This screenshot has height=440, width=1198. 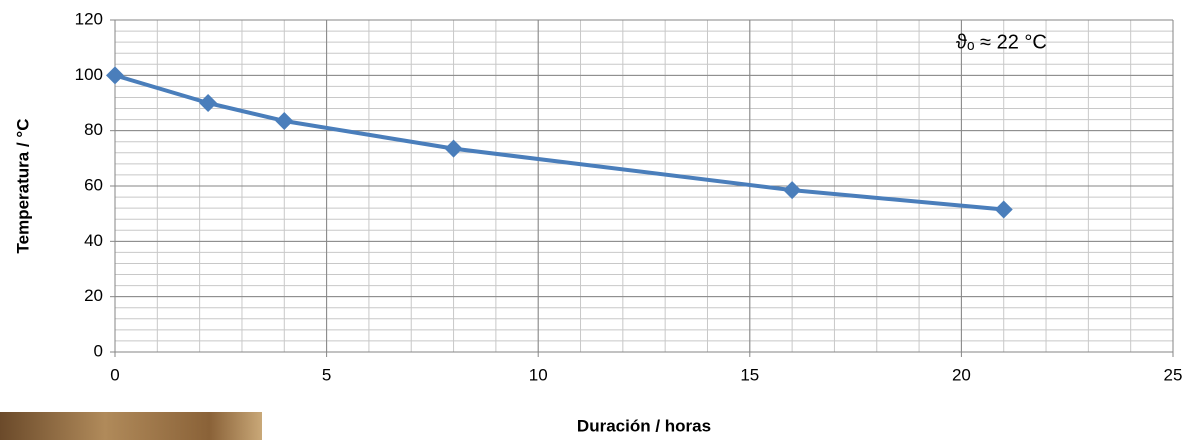 I want to click on y-tick-label: 80, so click(x=93, y=129).